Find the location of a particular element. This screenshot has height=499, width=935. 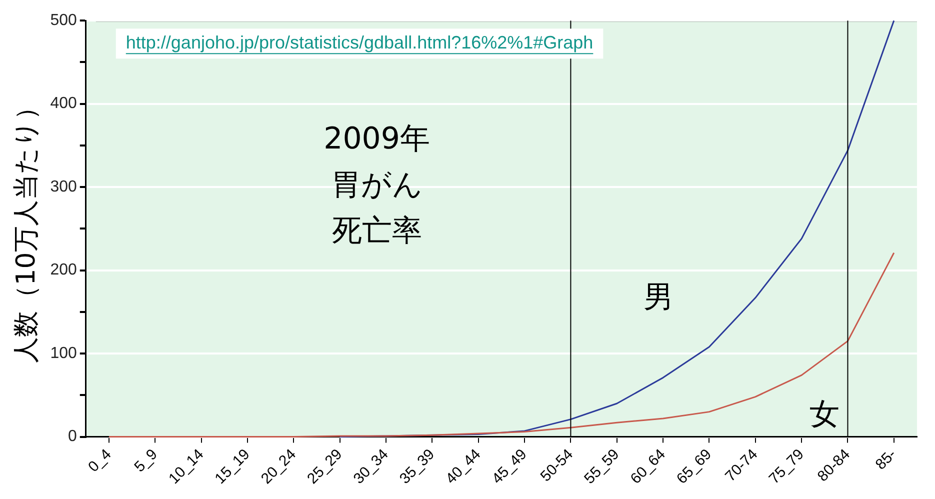

y-tick-label: 300 is located at coordinates (63, 187).